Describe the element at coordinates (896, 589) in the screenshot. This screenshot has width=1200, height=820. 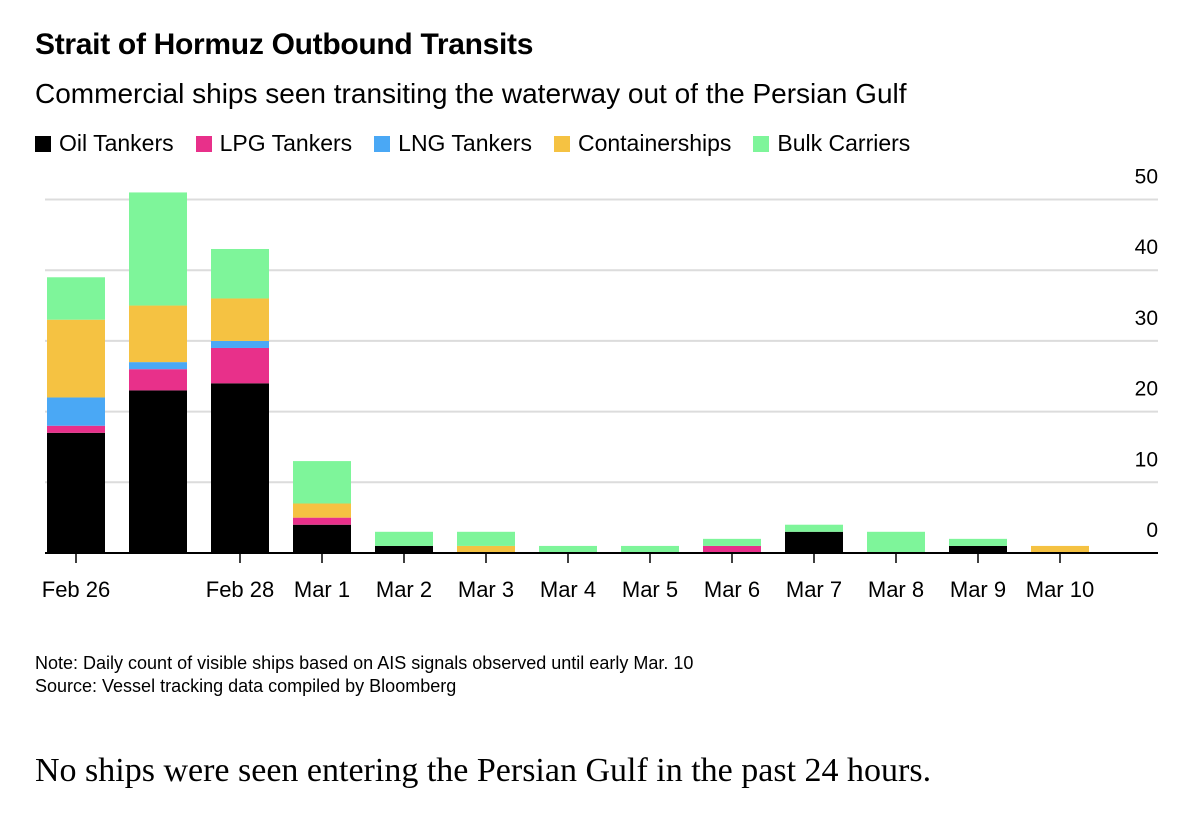
I see `x-tick-label: Mar 8` at that location.